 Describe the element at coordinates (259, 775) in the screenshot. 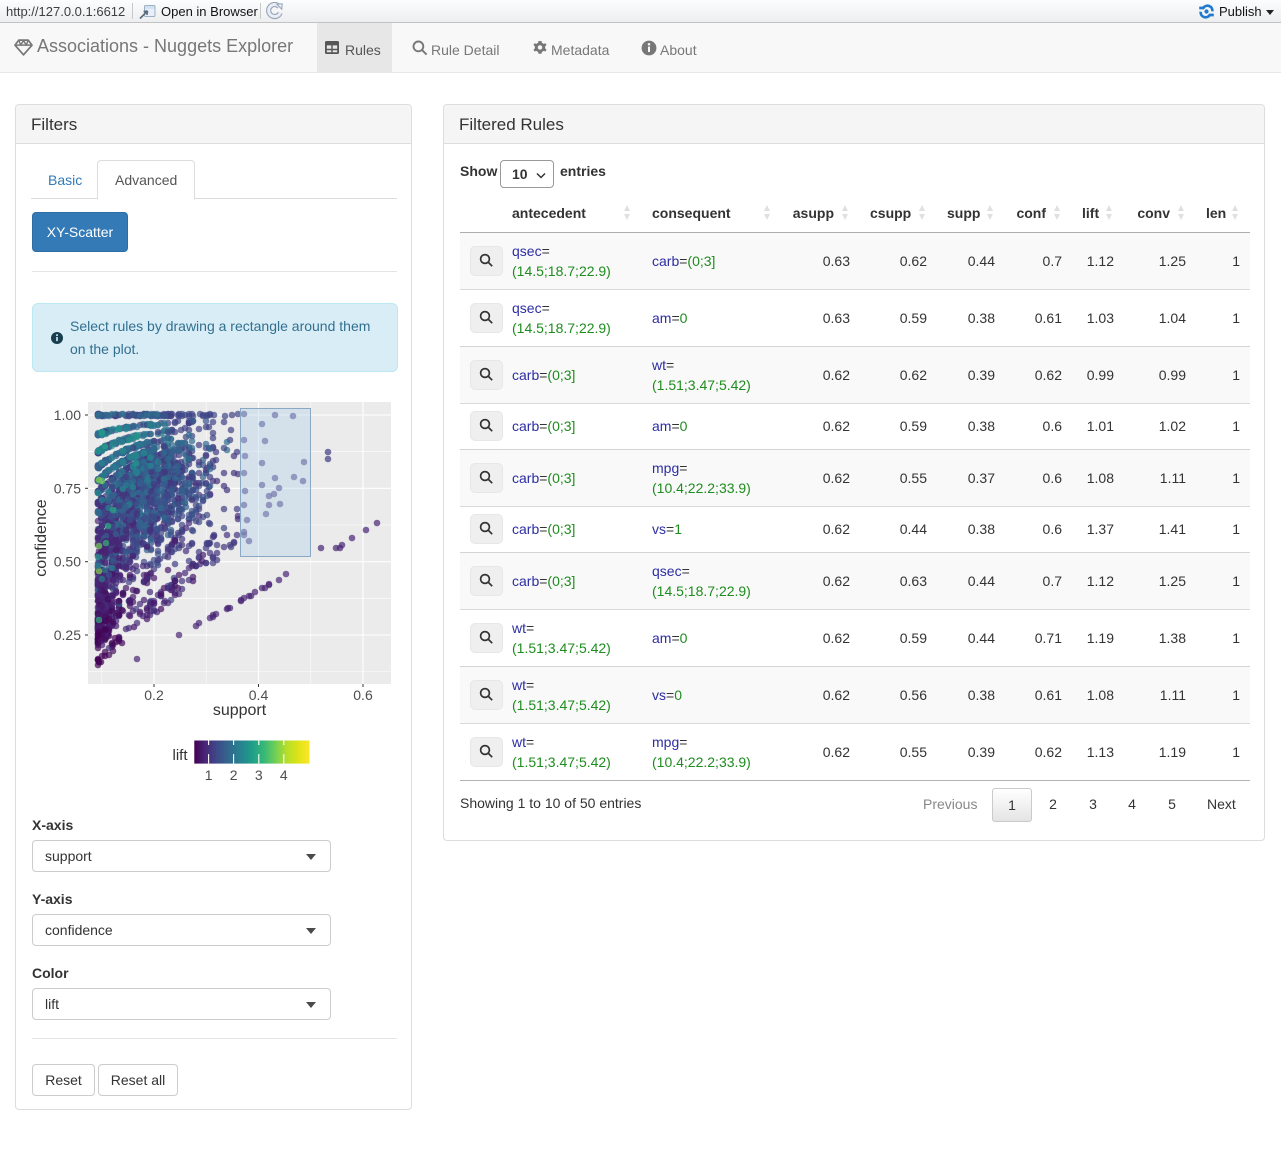

I see `svg-text: 3` at that location.